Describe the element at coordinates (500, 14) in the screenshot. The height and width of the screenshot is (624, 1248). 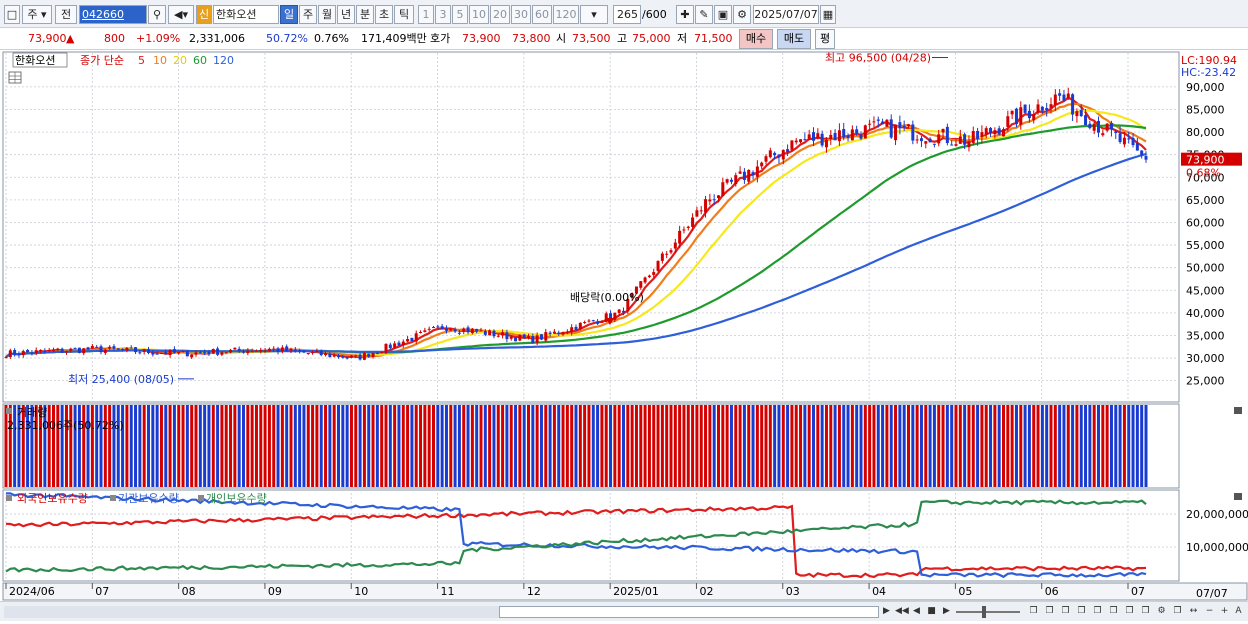
I see `interval-20: 20` at that location.